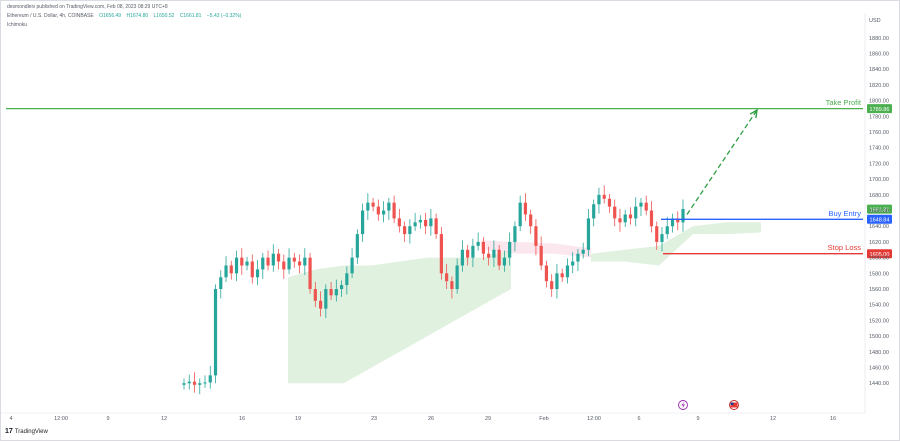 This screenshot has height=442, width=900. Describe the element at coordinates (488, 419) in the screenshot. I see `x-tick-label: 29` at that location.